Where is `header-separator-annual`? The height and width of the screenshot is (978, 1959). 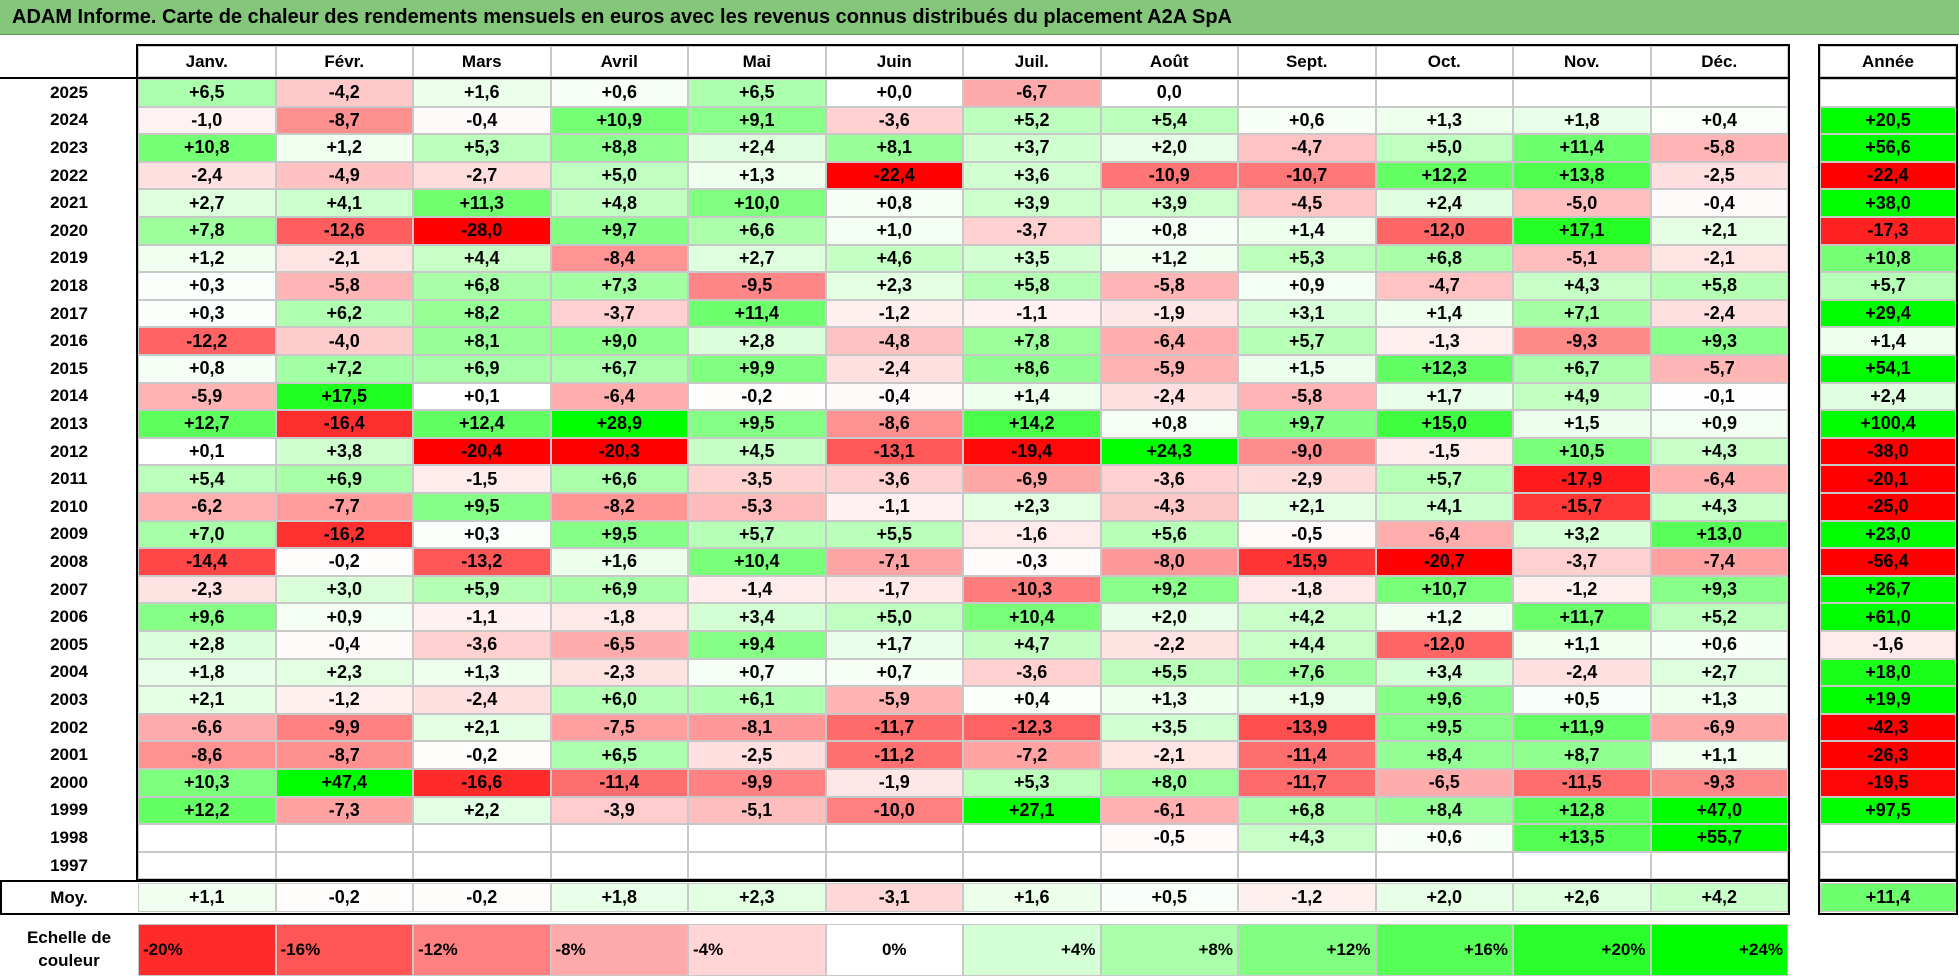
header-separator-annual is located at coordinates (1888, 78).